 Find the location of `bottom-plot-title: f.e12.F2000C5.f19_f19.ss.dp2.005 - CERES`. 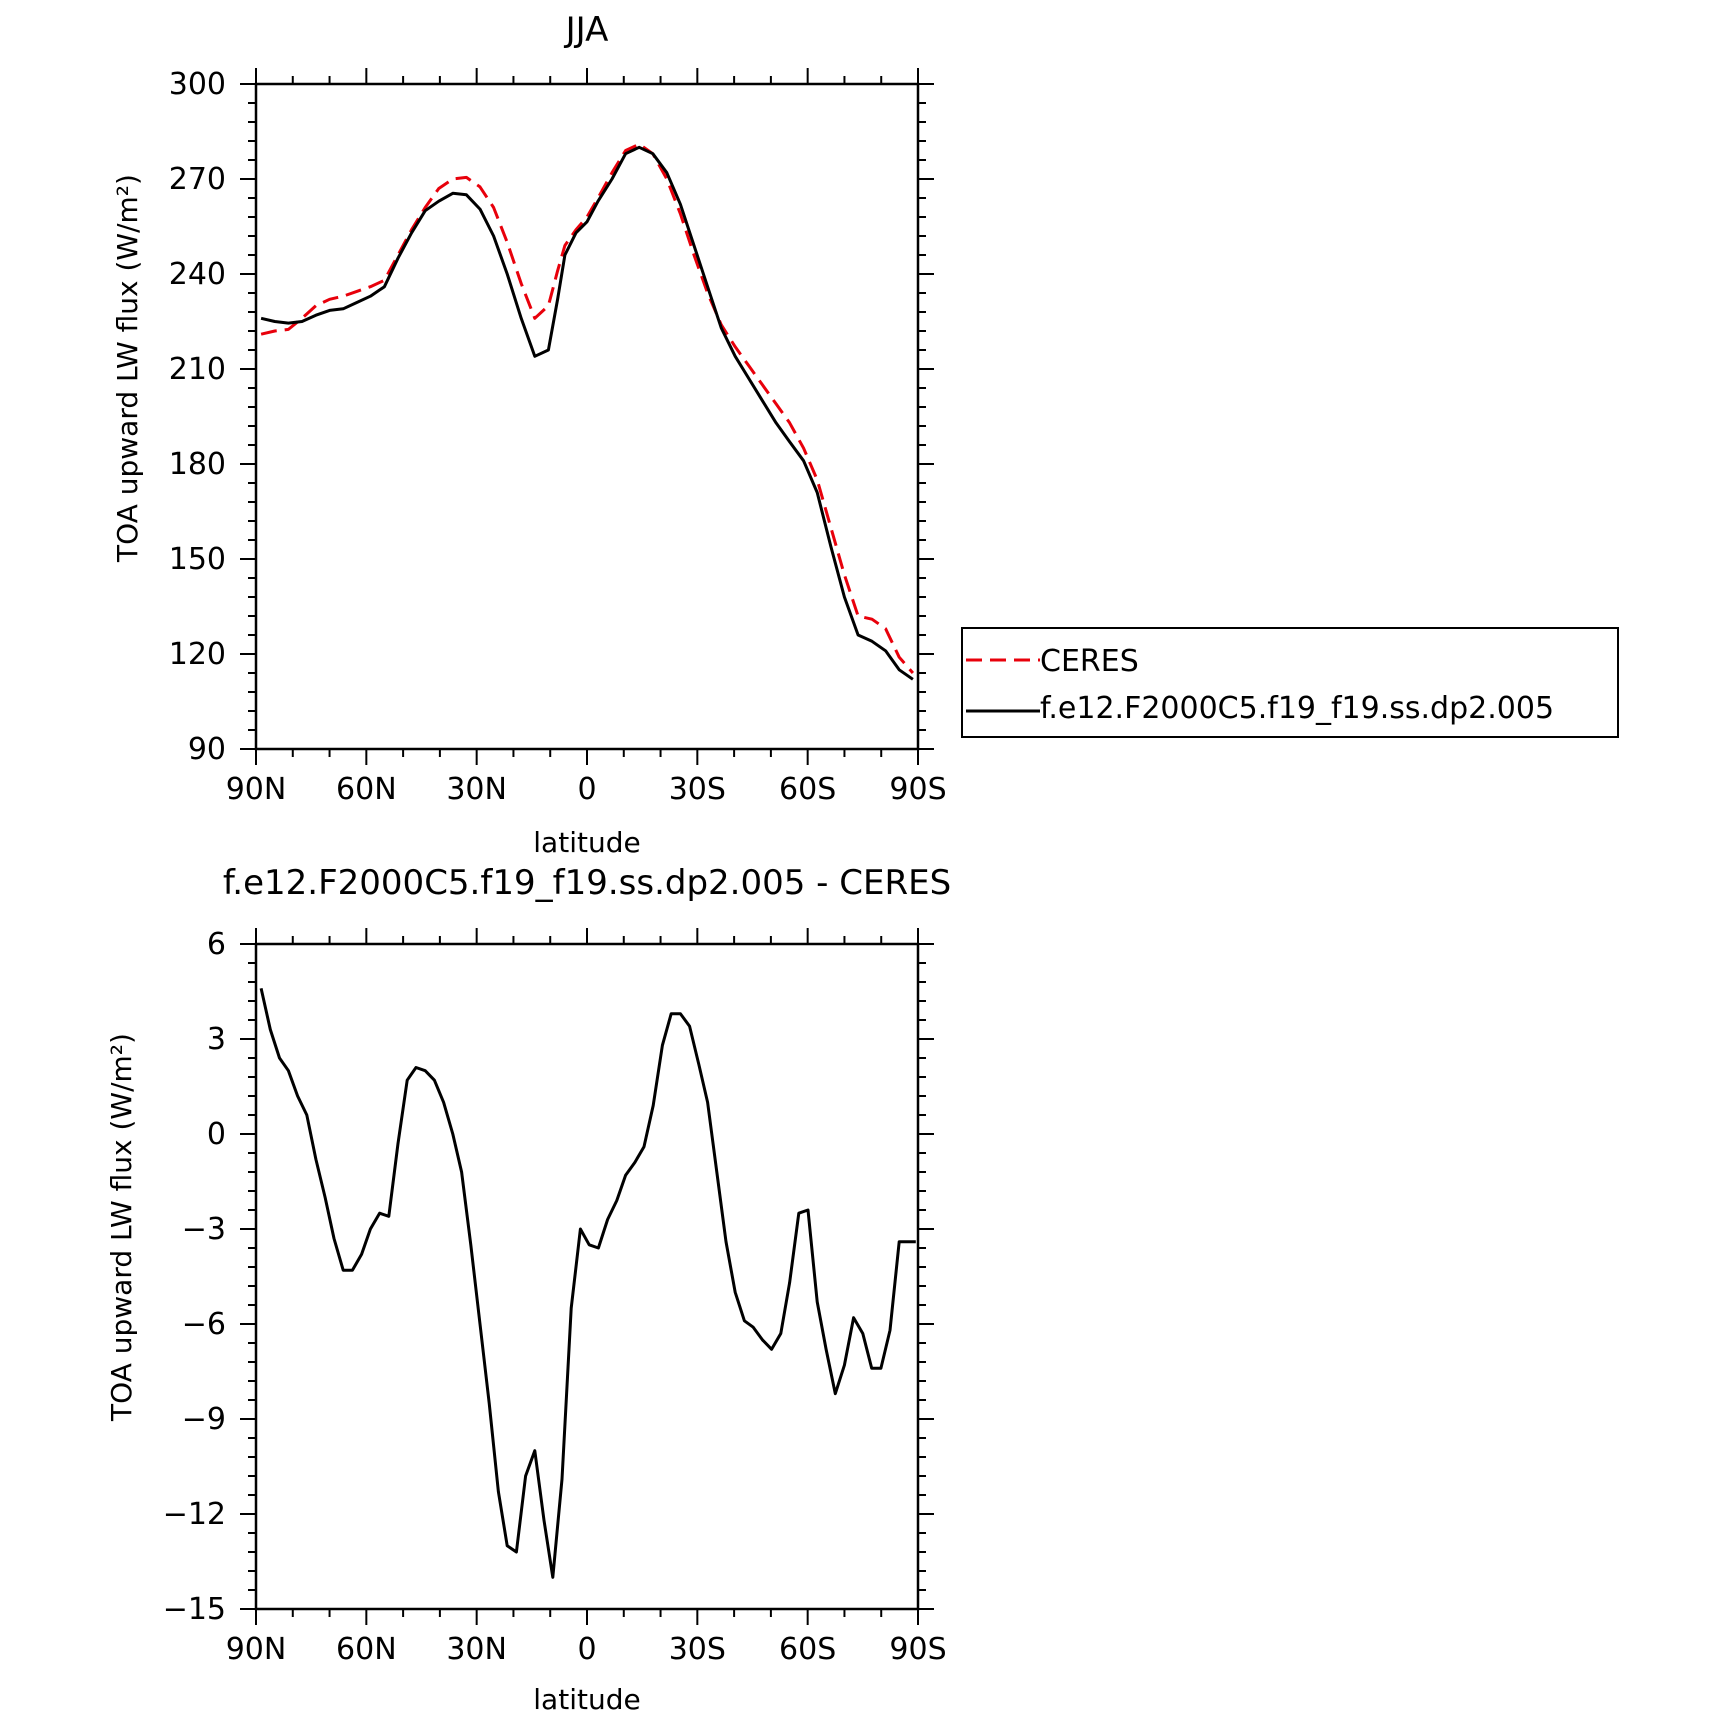

bottom-plot-title: f.e12.F2000C5.f19_f19.ss.dp2.005 - CERES is located at coordinates (587, 883).